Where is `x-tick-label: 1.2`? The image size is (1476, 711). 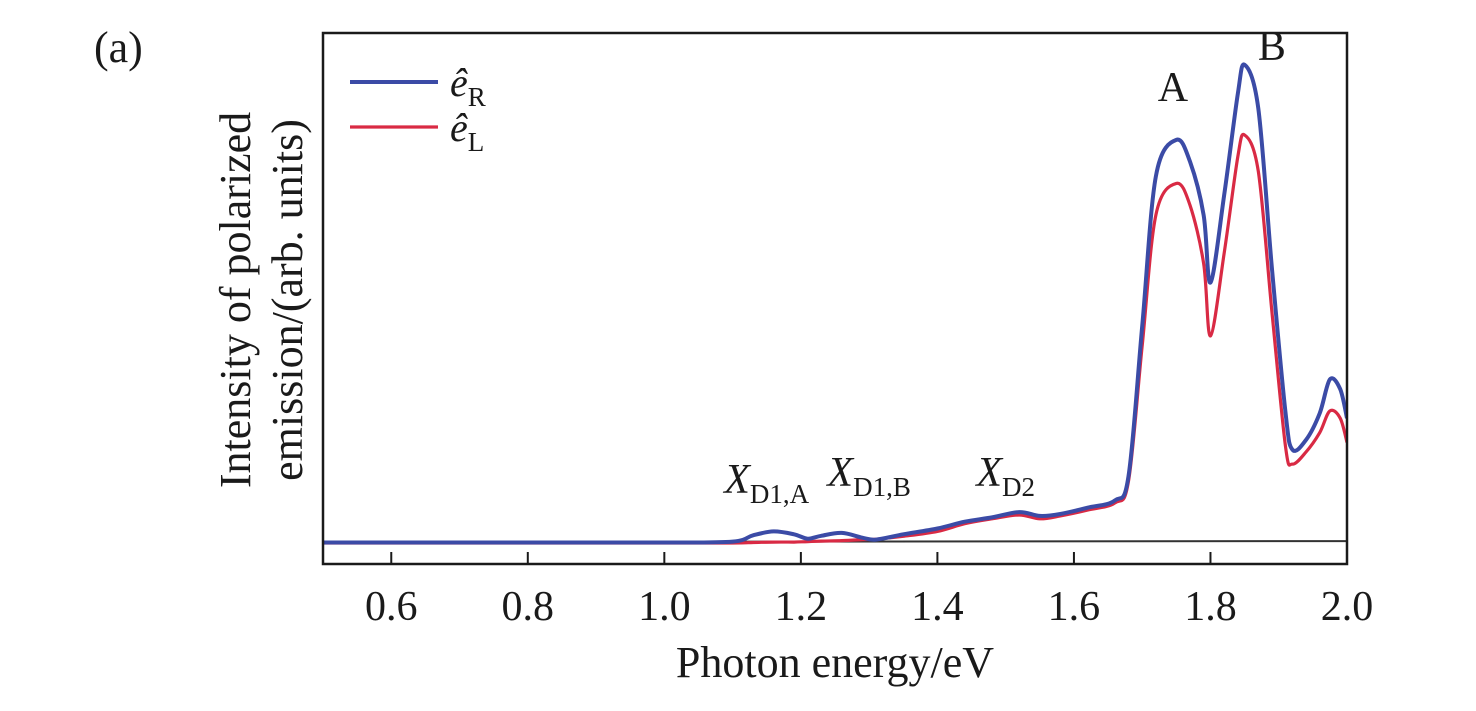 x-tick-label: 1.2 is located at coordinates (801, 607).